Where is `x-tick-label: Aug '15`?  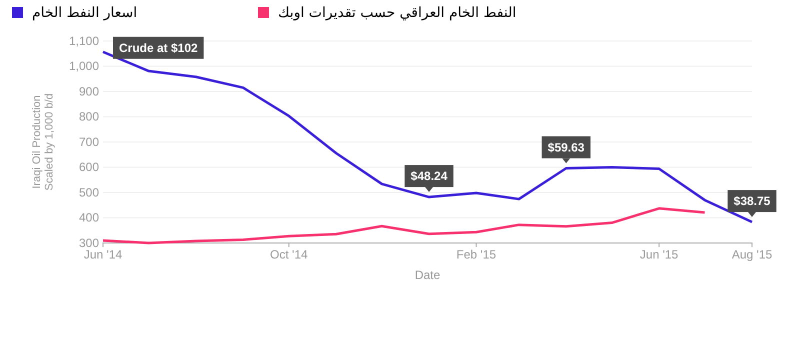
x-tick-label: Aug '15 is located at coordinates (752, 255).